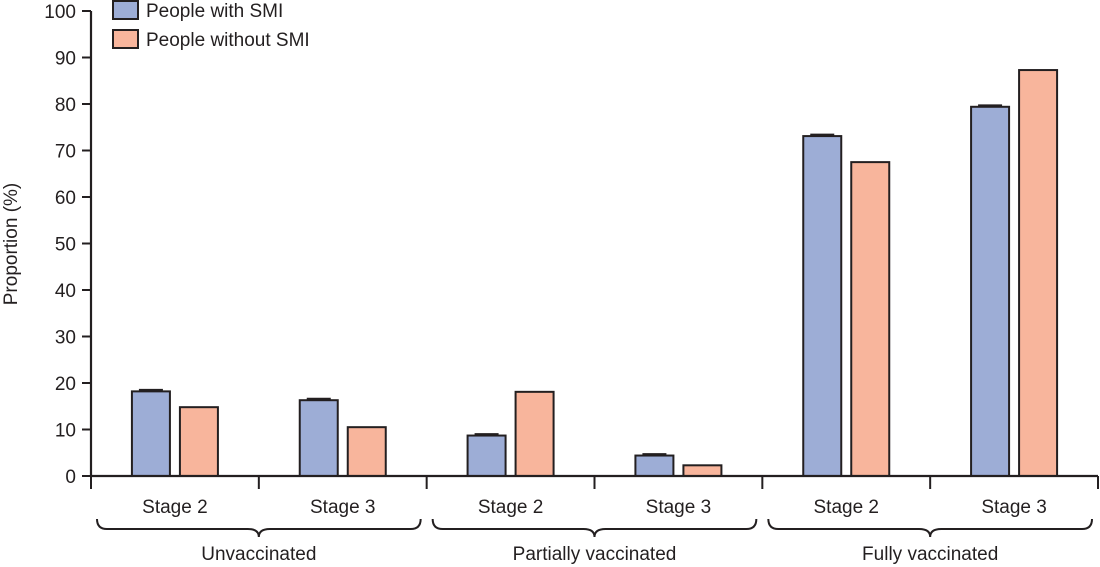  What do you see at coordinates (11, 244) in the screenshot?
I see `y-axis-title: Proportion (%)` at bounding box center [11, 244].